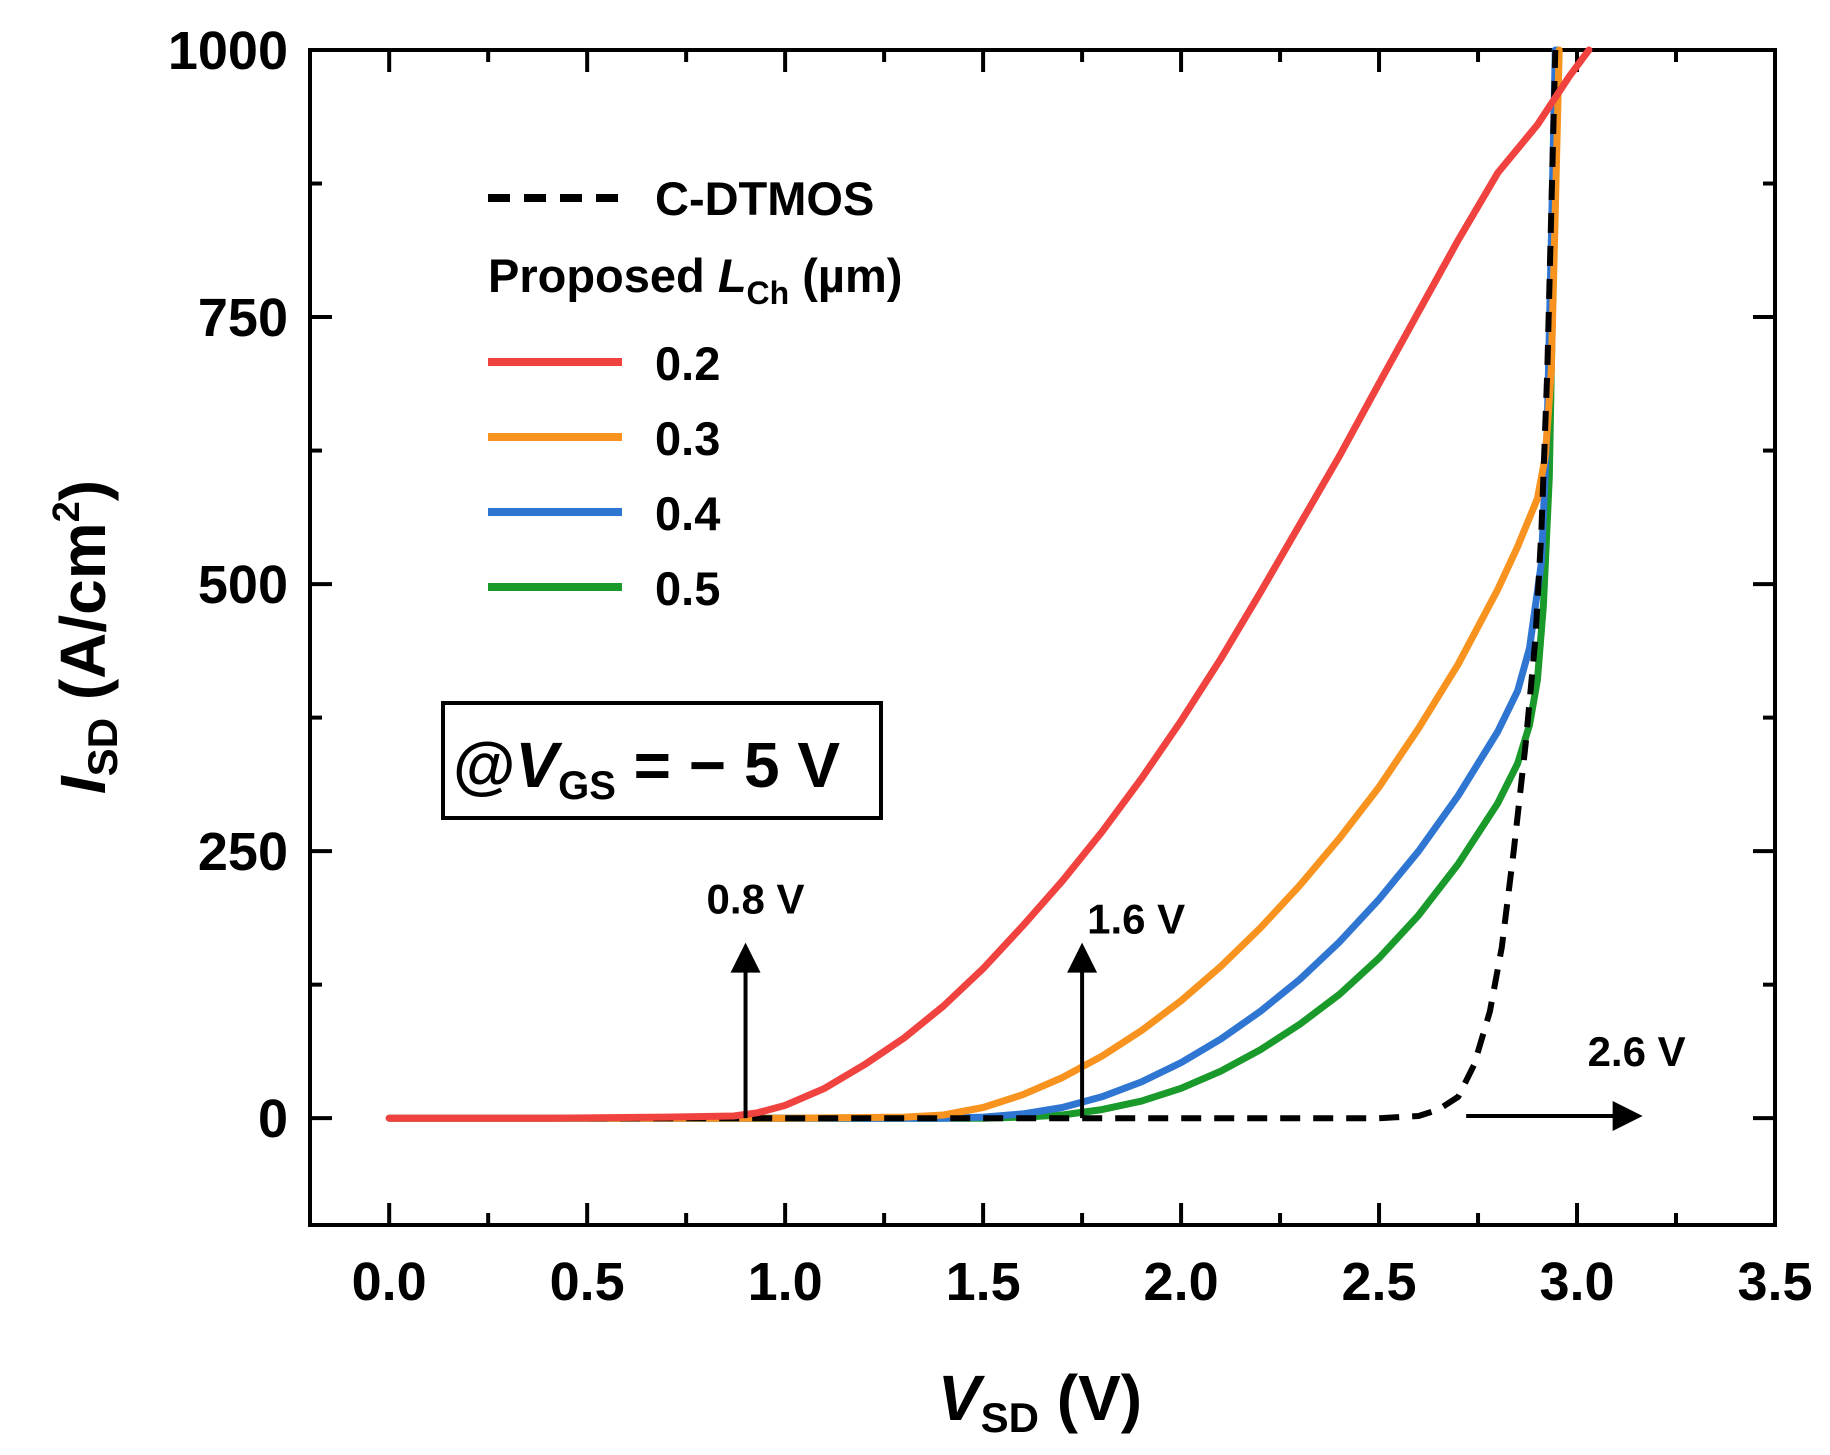 The width and height of the screenshot is (1830, 1455). I want to click on legend-header-prefix: Proposed, so click(603, 275).